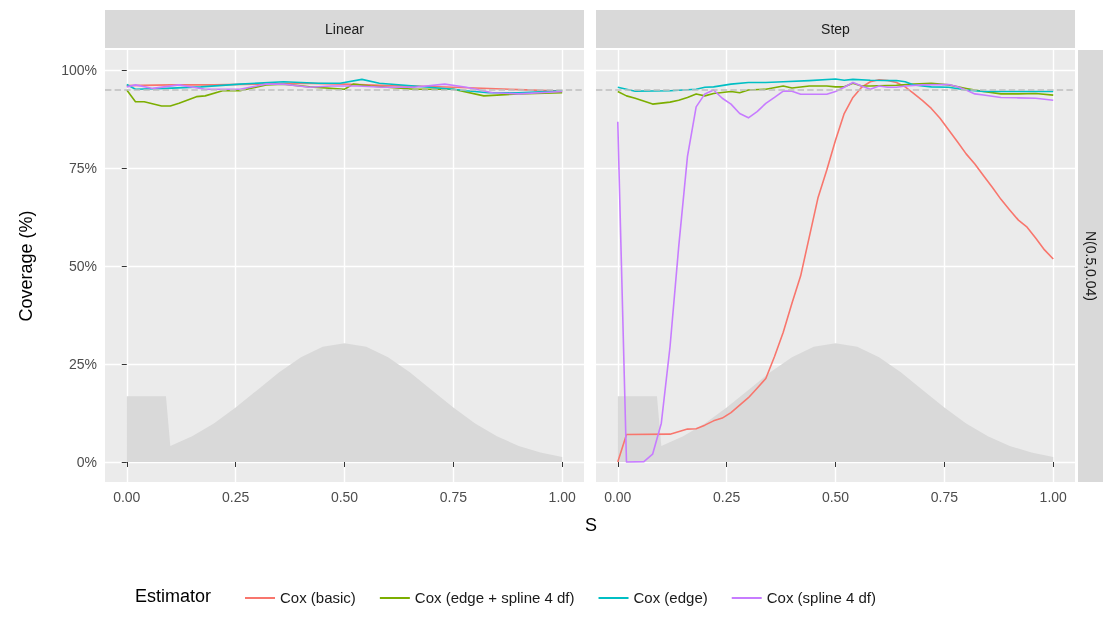 The image size is (1111, 623). Describe the element at coordinates (173, 596) in the screenshot. I see `legend-title: Estimator` at that location.